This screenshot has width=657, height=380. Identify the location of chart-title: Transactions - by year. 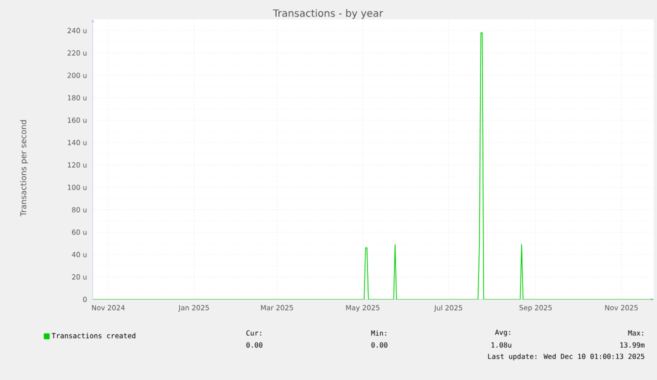
(328, 14).